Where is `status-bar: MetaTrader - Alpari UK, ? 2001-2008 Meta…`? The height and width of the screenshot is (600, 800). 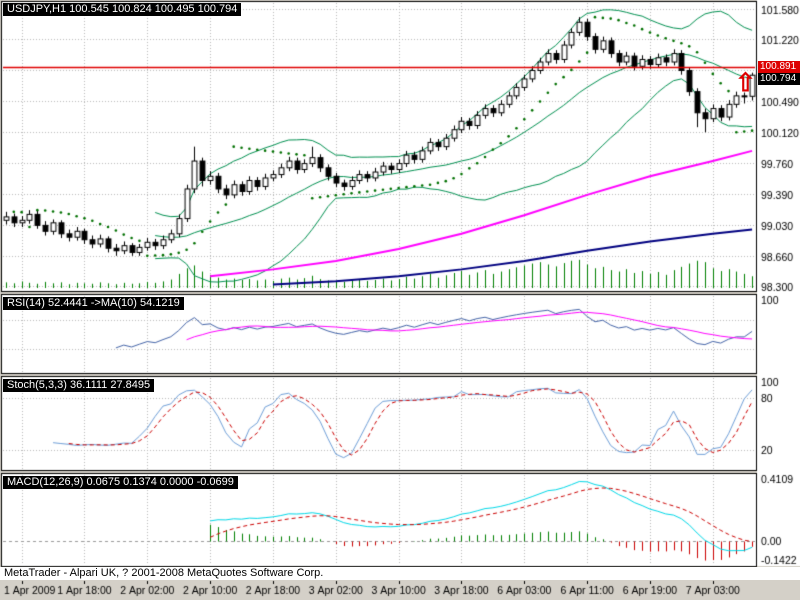
status-bar: MetaTrader - Alpari UK, ? 2001-2008 Meta… is located at coordinates (400, 573).